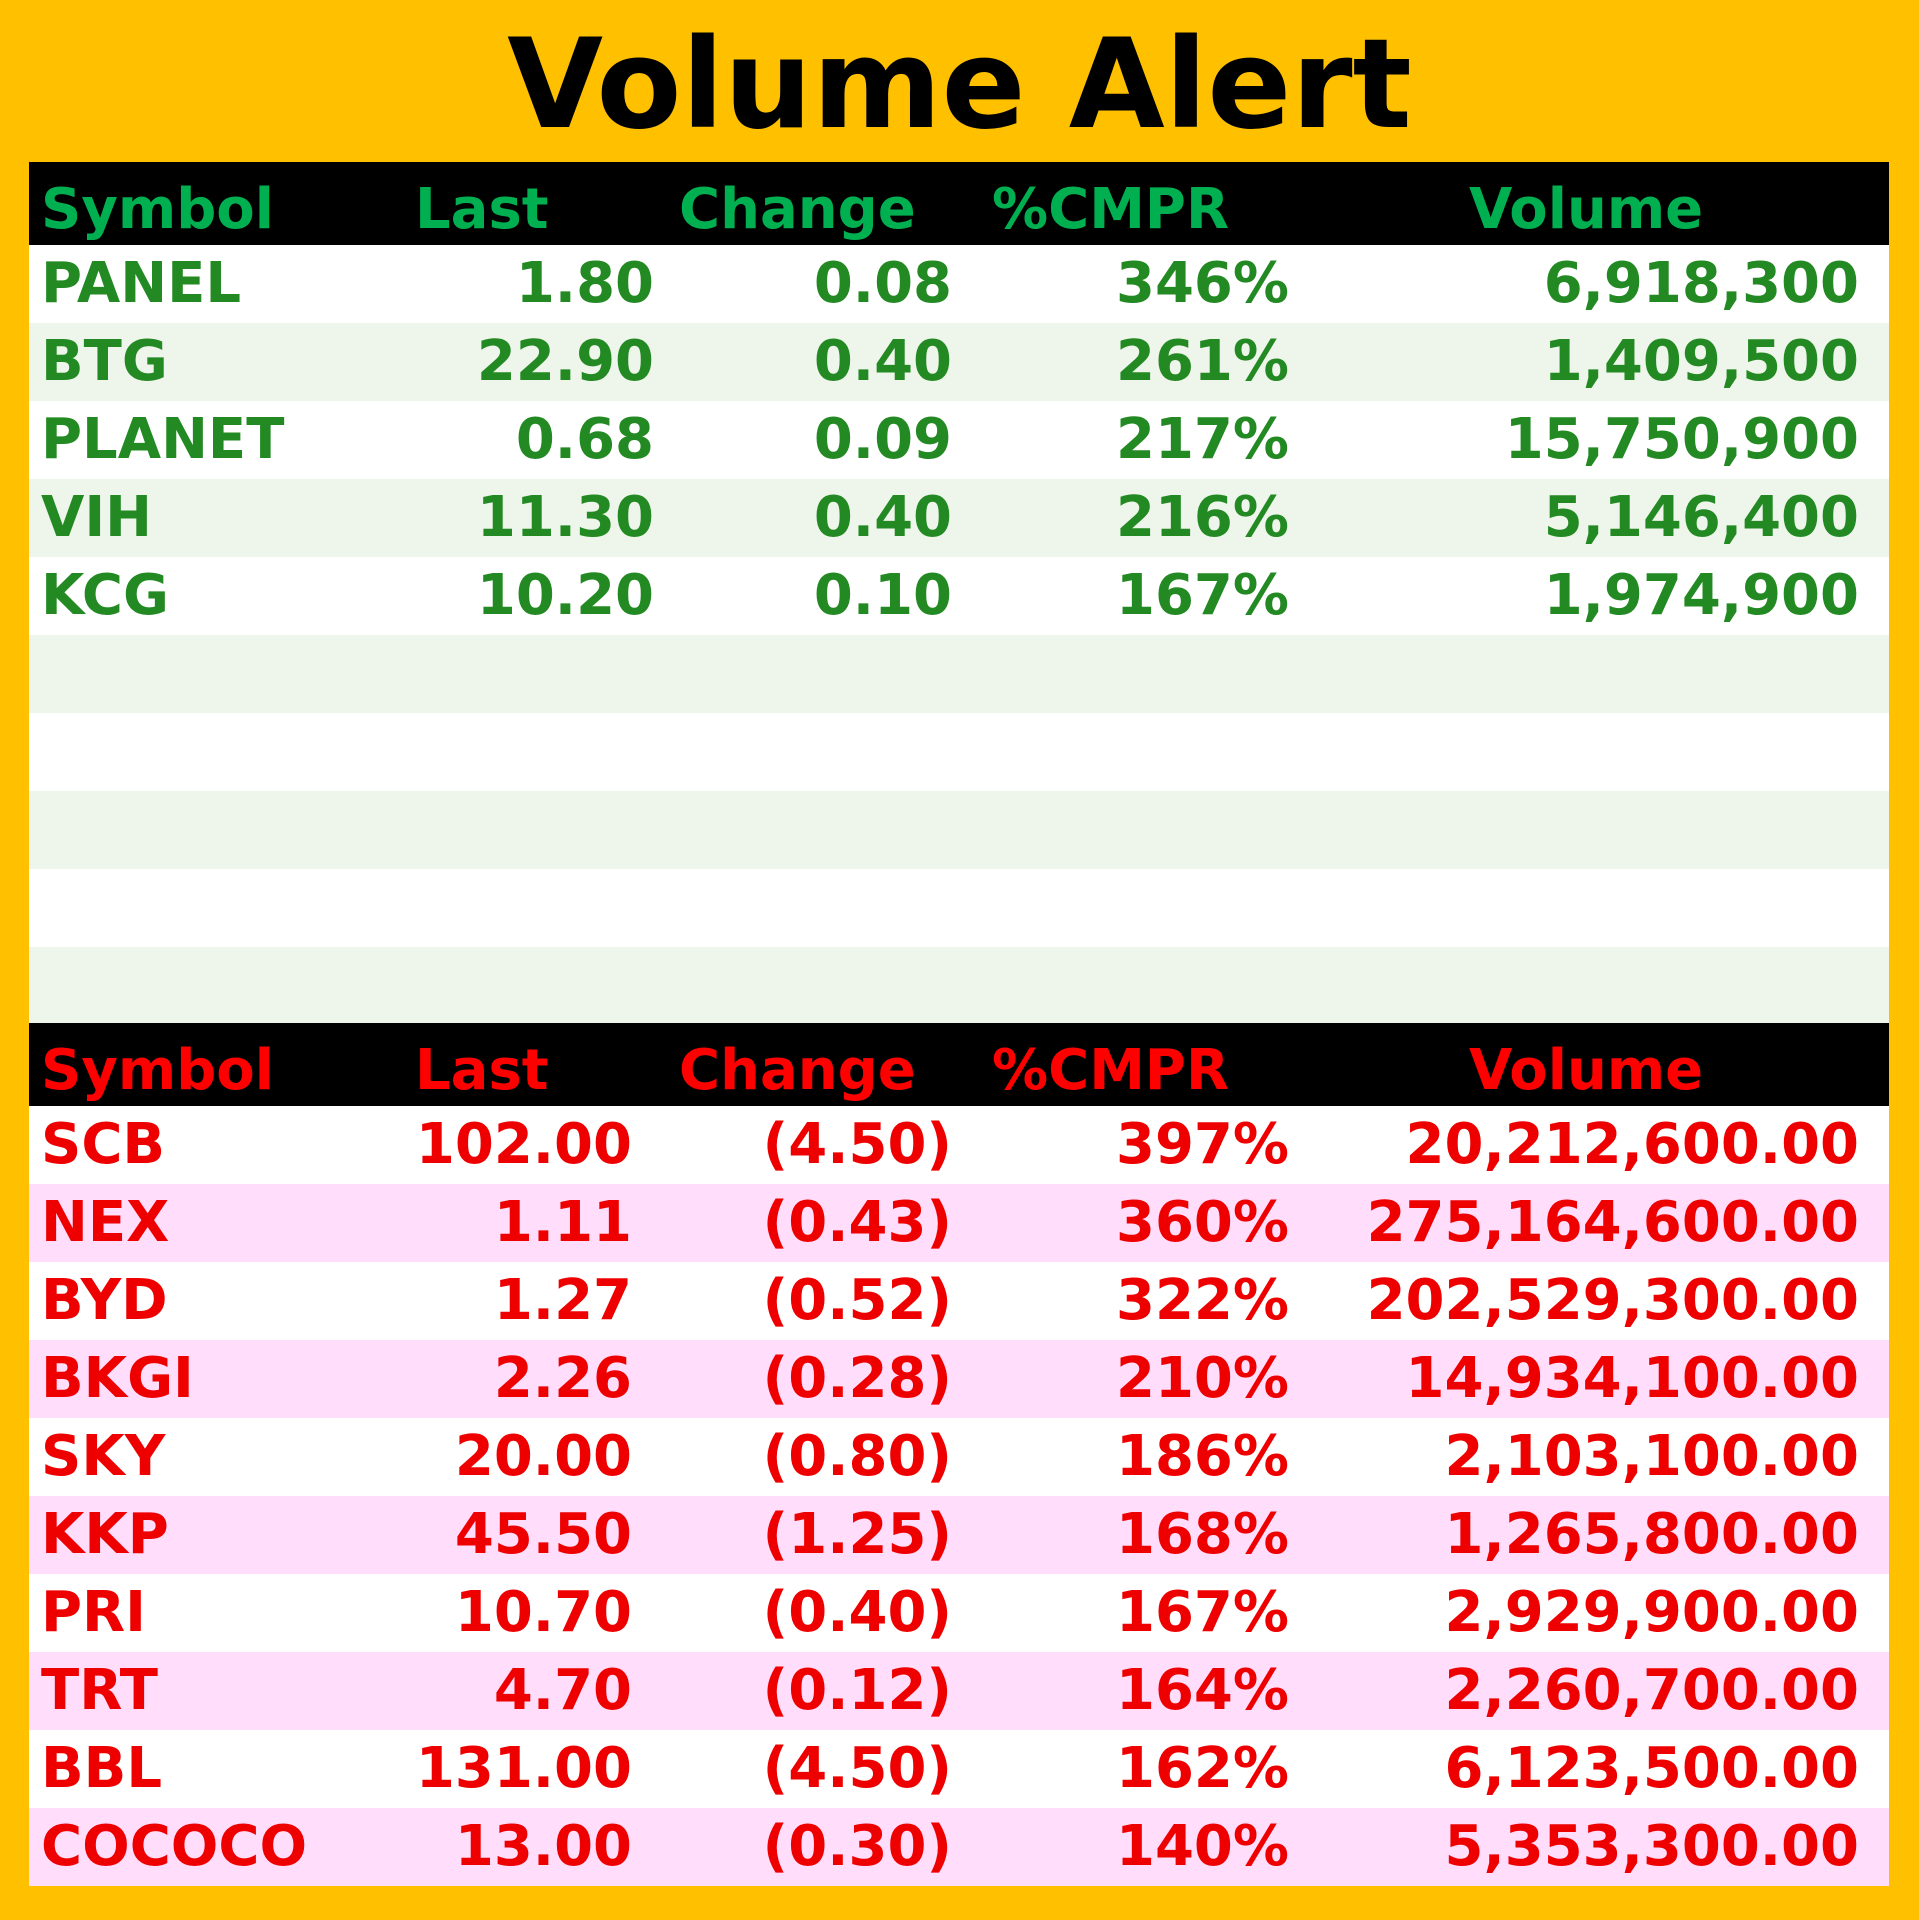 The height and width of the screenshot is (1920, 1919). What do you see at coordinates (959, 1379) in the screenshot?
I see `table-row: BKGI 2.26 (0.28) 210% 14,934,100.00` at bounding box center [959, 1379].